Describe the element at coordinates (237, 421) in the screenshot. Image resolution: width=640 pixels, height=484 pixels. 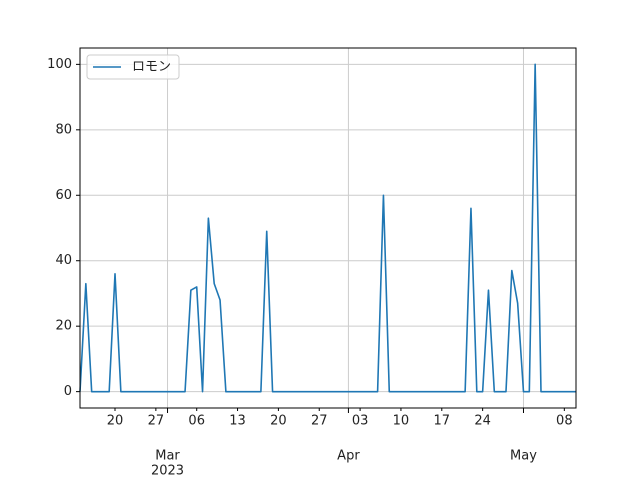
I see `x-tick-label: 13` at that location.